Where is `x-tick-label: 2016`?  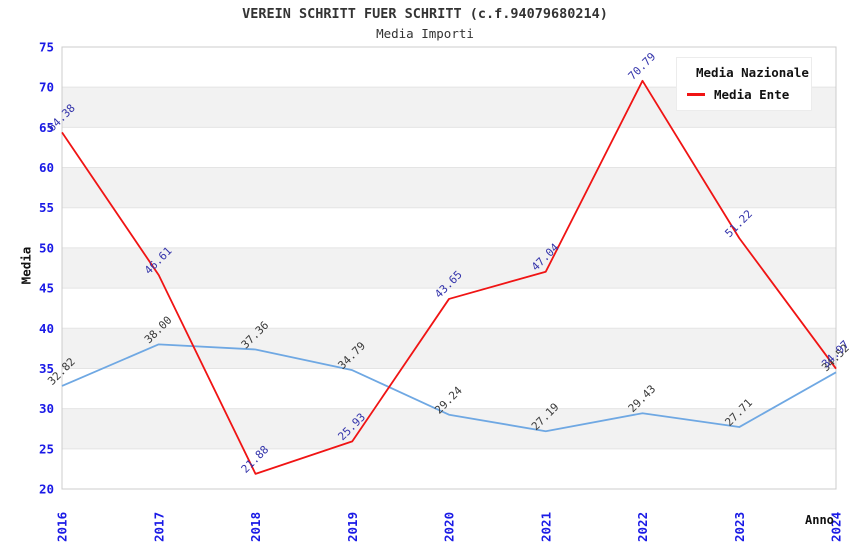
x-tick-label: 2016 is located at coordinates (62, 527).